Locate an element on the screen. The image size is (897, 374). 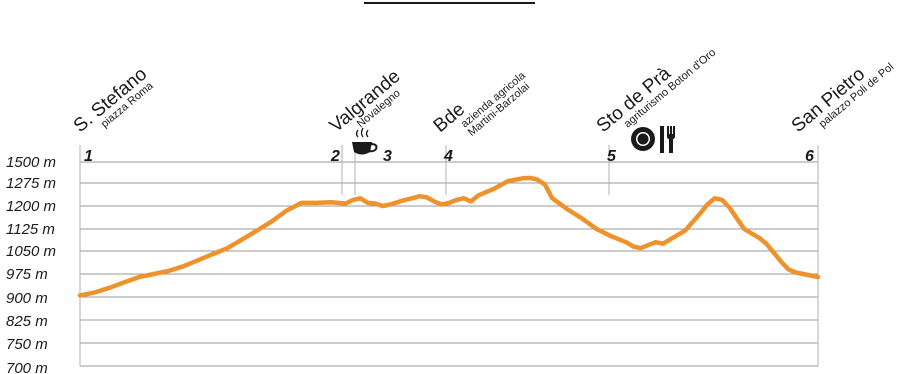
y-tick-label: 1275 m is located at coordinates (31, 183).